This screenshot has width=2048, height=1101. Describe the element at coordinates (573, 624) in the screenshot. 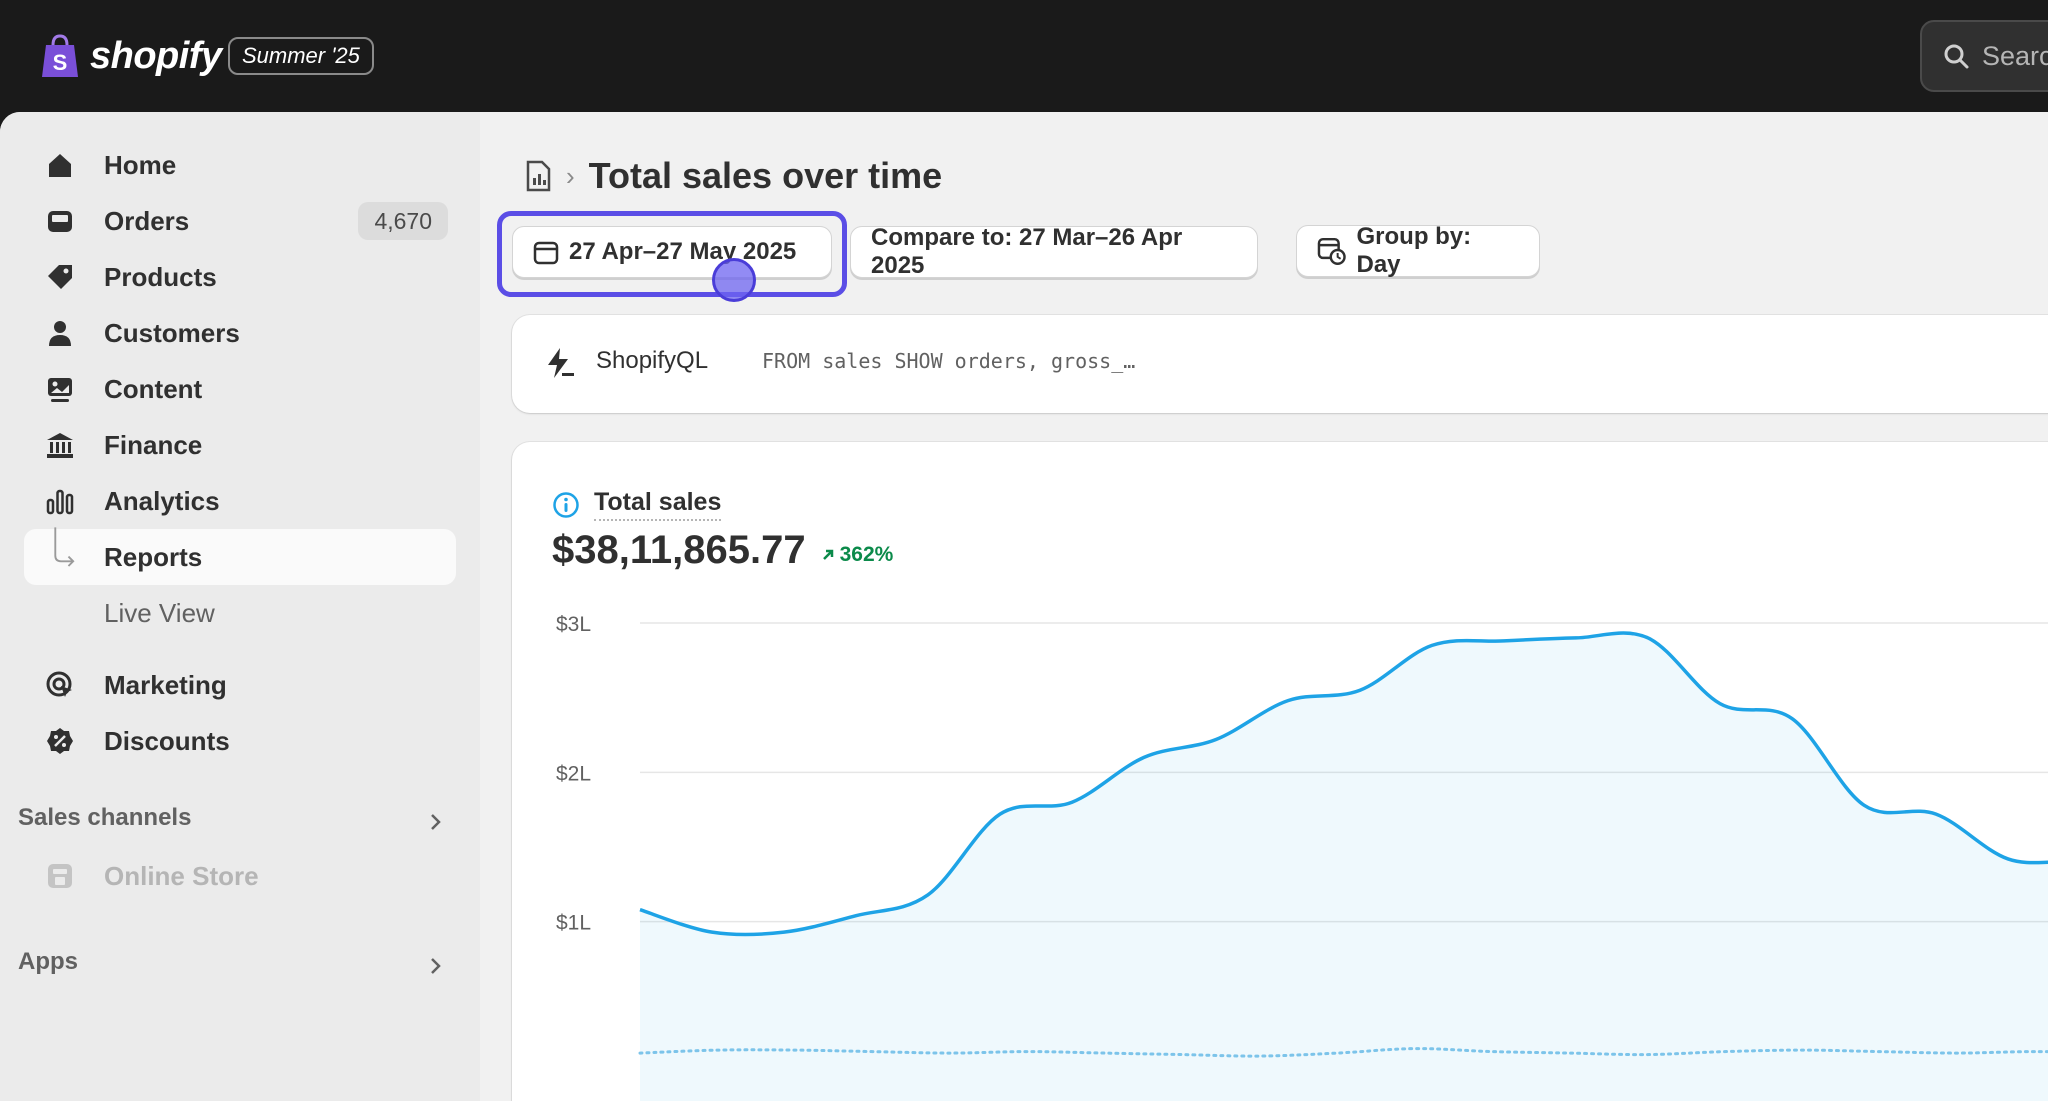

I see `y-tick-label: $3L` at that location.